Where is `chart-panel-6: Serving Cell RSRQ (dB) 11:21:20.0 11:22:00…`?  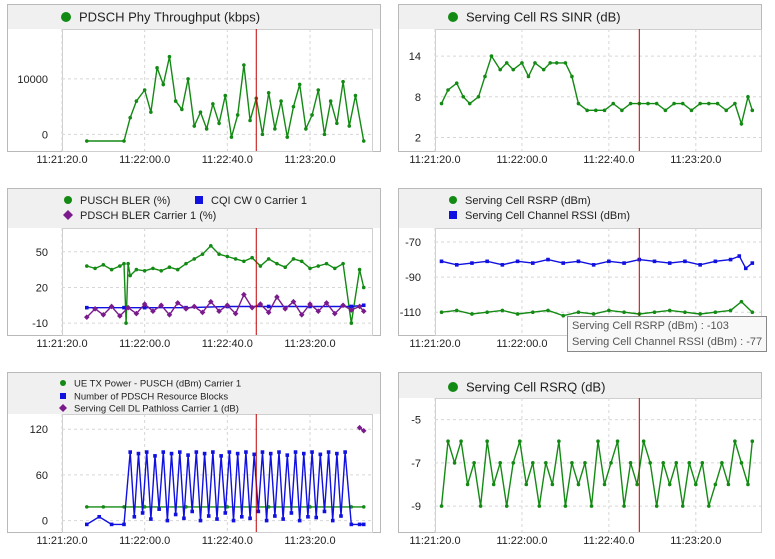
chart-panel-6: Serving Cell RSRQ (dB) 11:21:20.0 11:22:00… is located at coordinates (580, 459).